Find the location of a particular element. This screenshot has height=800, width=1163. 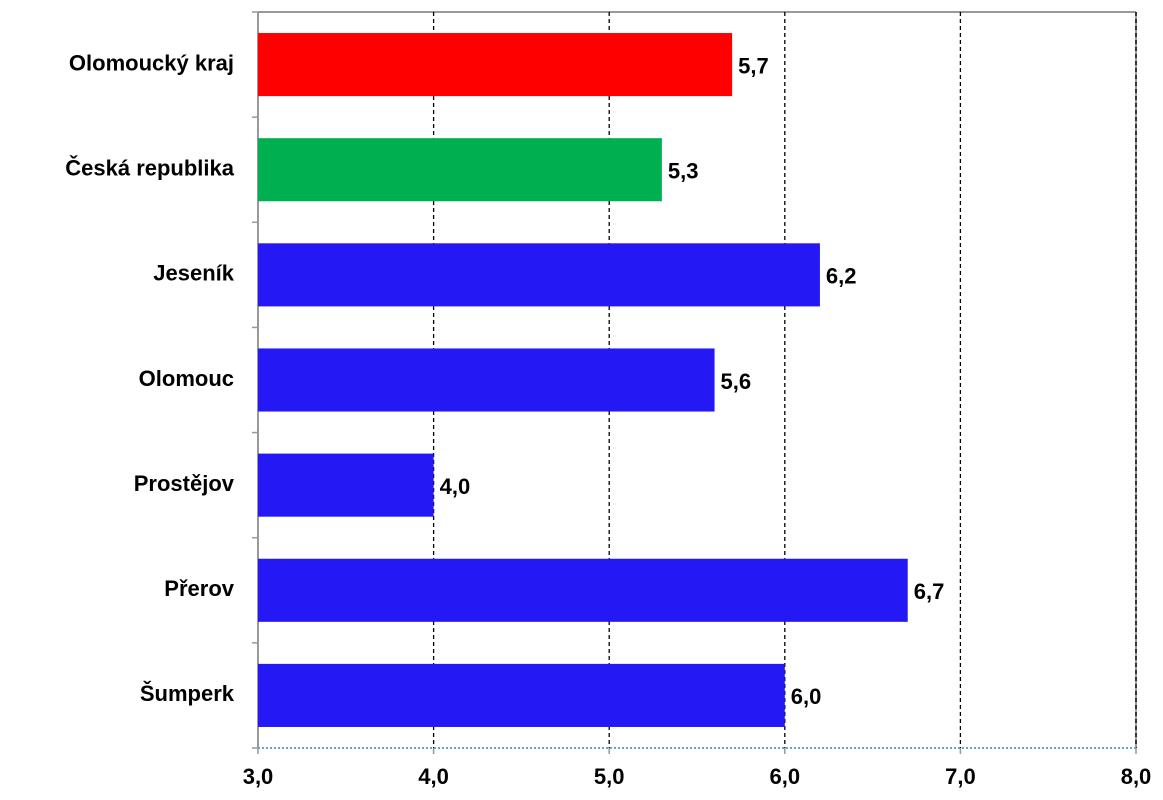

data-label: 5,3 is located at coordinates (683, 171).